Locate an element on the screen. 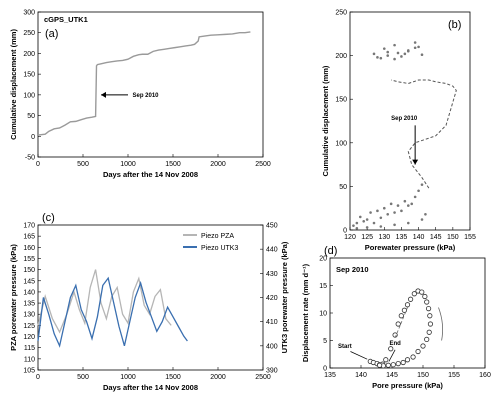 This screenshot has height=402, width=500. x-tick-label: 130 is located at coordinates (384, 237).